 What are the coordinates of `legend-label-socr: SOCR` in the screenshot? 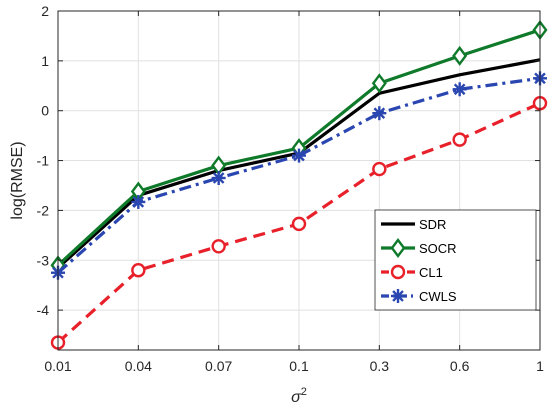 It's located at (438, 248).